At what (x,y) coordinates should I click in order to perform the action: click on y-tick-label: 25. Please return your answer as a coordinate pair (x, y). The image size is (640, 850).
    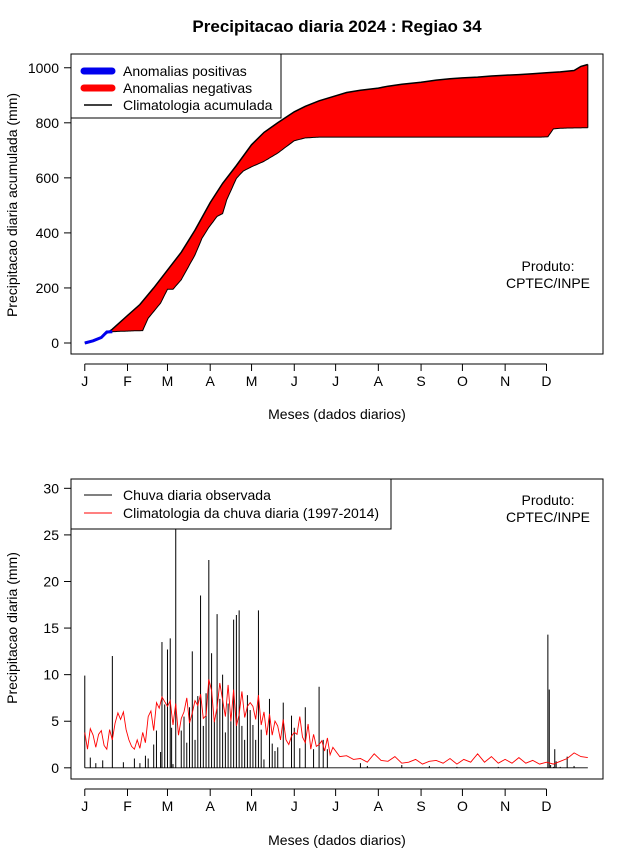
    Looking at the image, I should click on (51, 535).